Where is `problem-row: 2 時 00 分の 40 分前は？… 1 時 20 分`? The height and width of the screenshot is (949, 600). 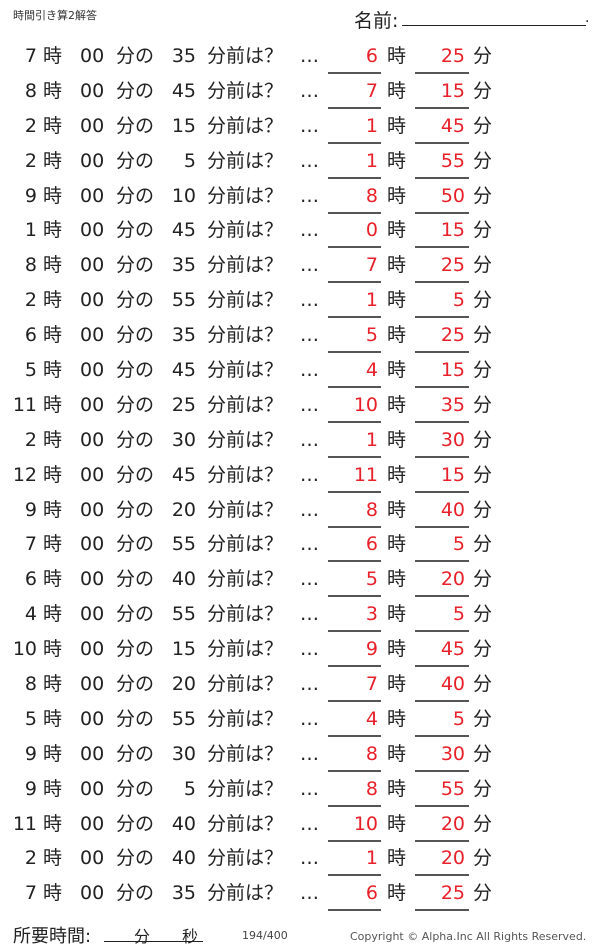 problem-row: 2 時 00 分の 40 分前は？… 1 時 20 分 is located at coordinates (300, 859).